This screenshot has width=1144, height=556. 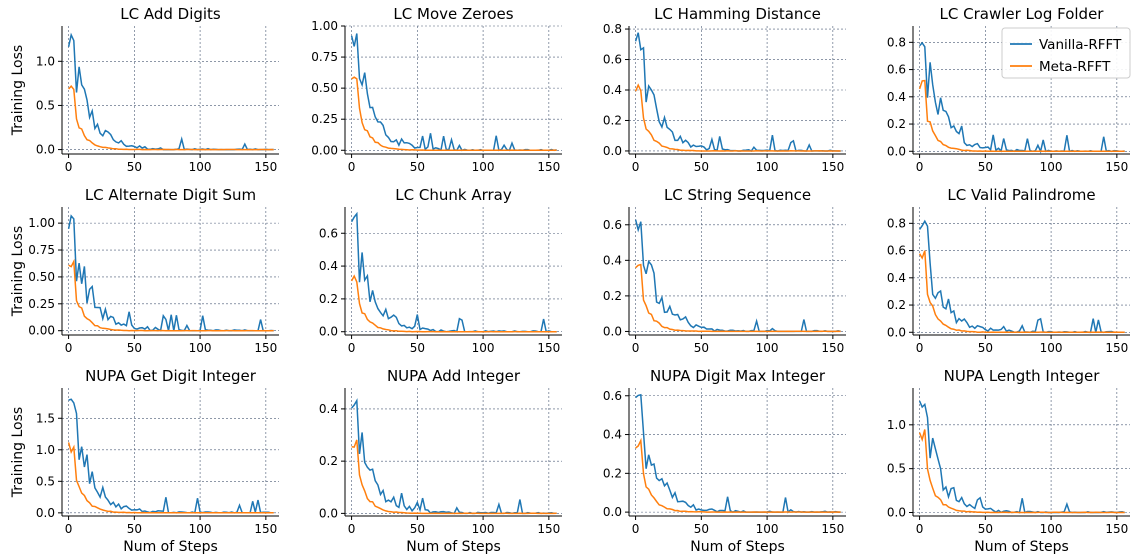 I want to click on y-tick-label: 0.5, so click(x=45, y=105).